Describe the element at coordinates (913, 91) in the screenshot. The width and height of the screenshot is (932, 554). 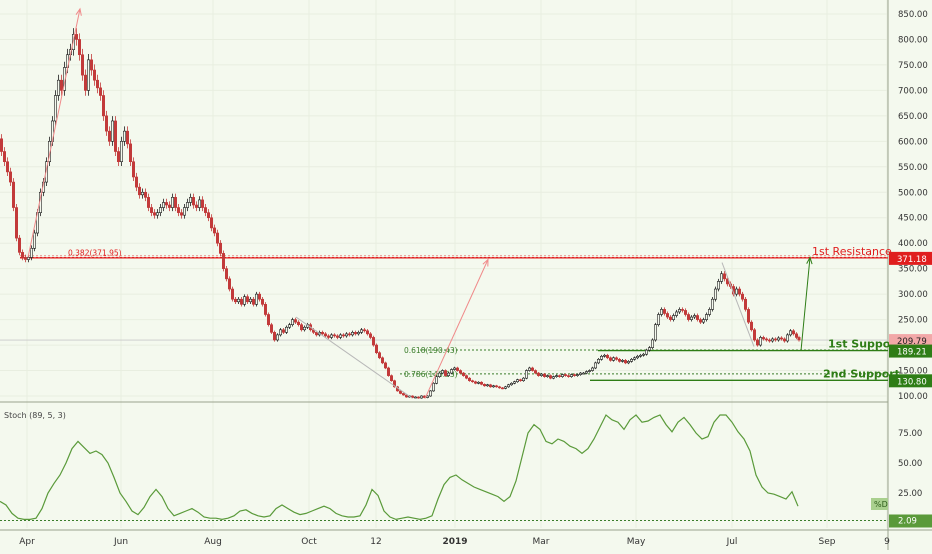
I see `price-tick-label: 700.00` at that location.